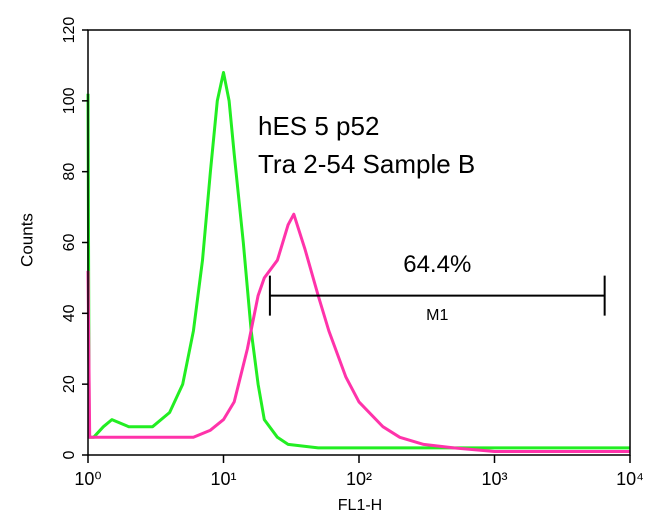 The height and width of the screenshot is (522, 647). What do you see at coordinates (69, 384) in the screenshot?
I see `y-tick-label: 20` at bounding box center [69, 384].